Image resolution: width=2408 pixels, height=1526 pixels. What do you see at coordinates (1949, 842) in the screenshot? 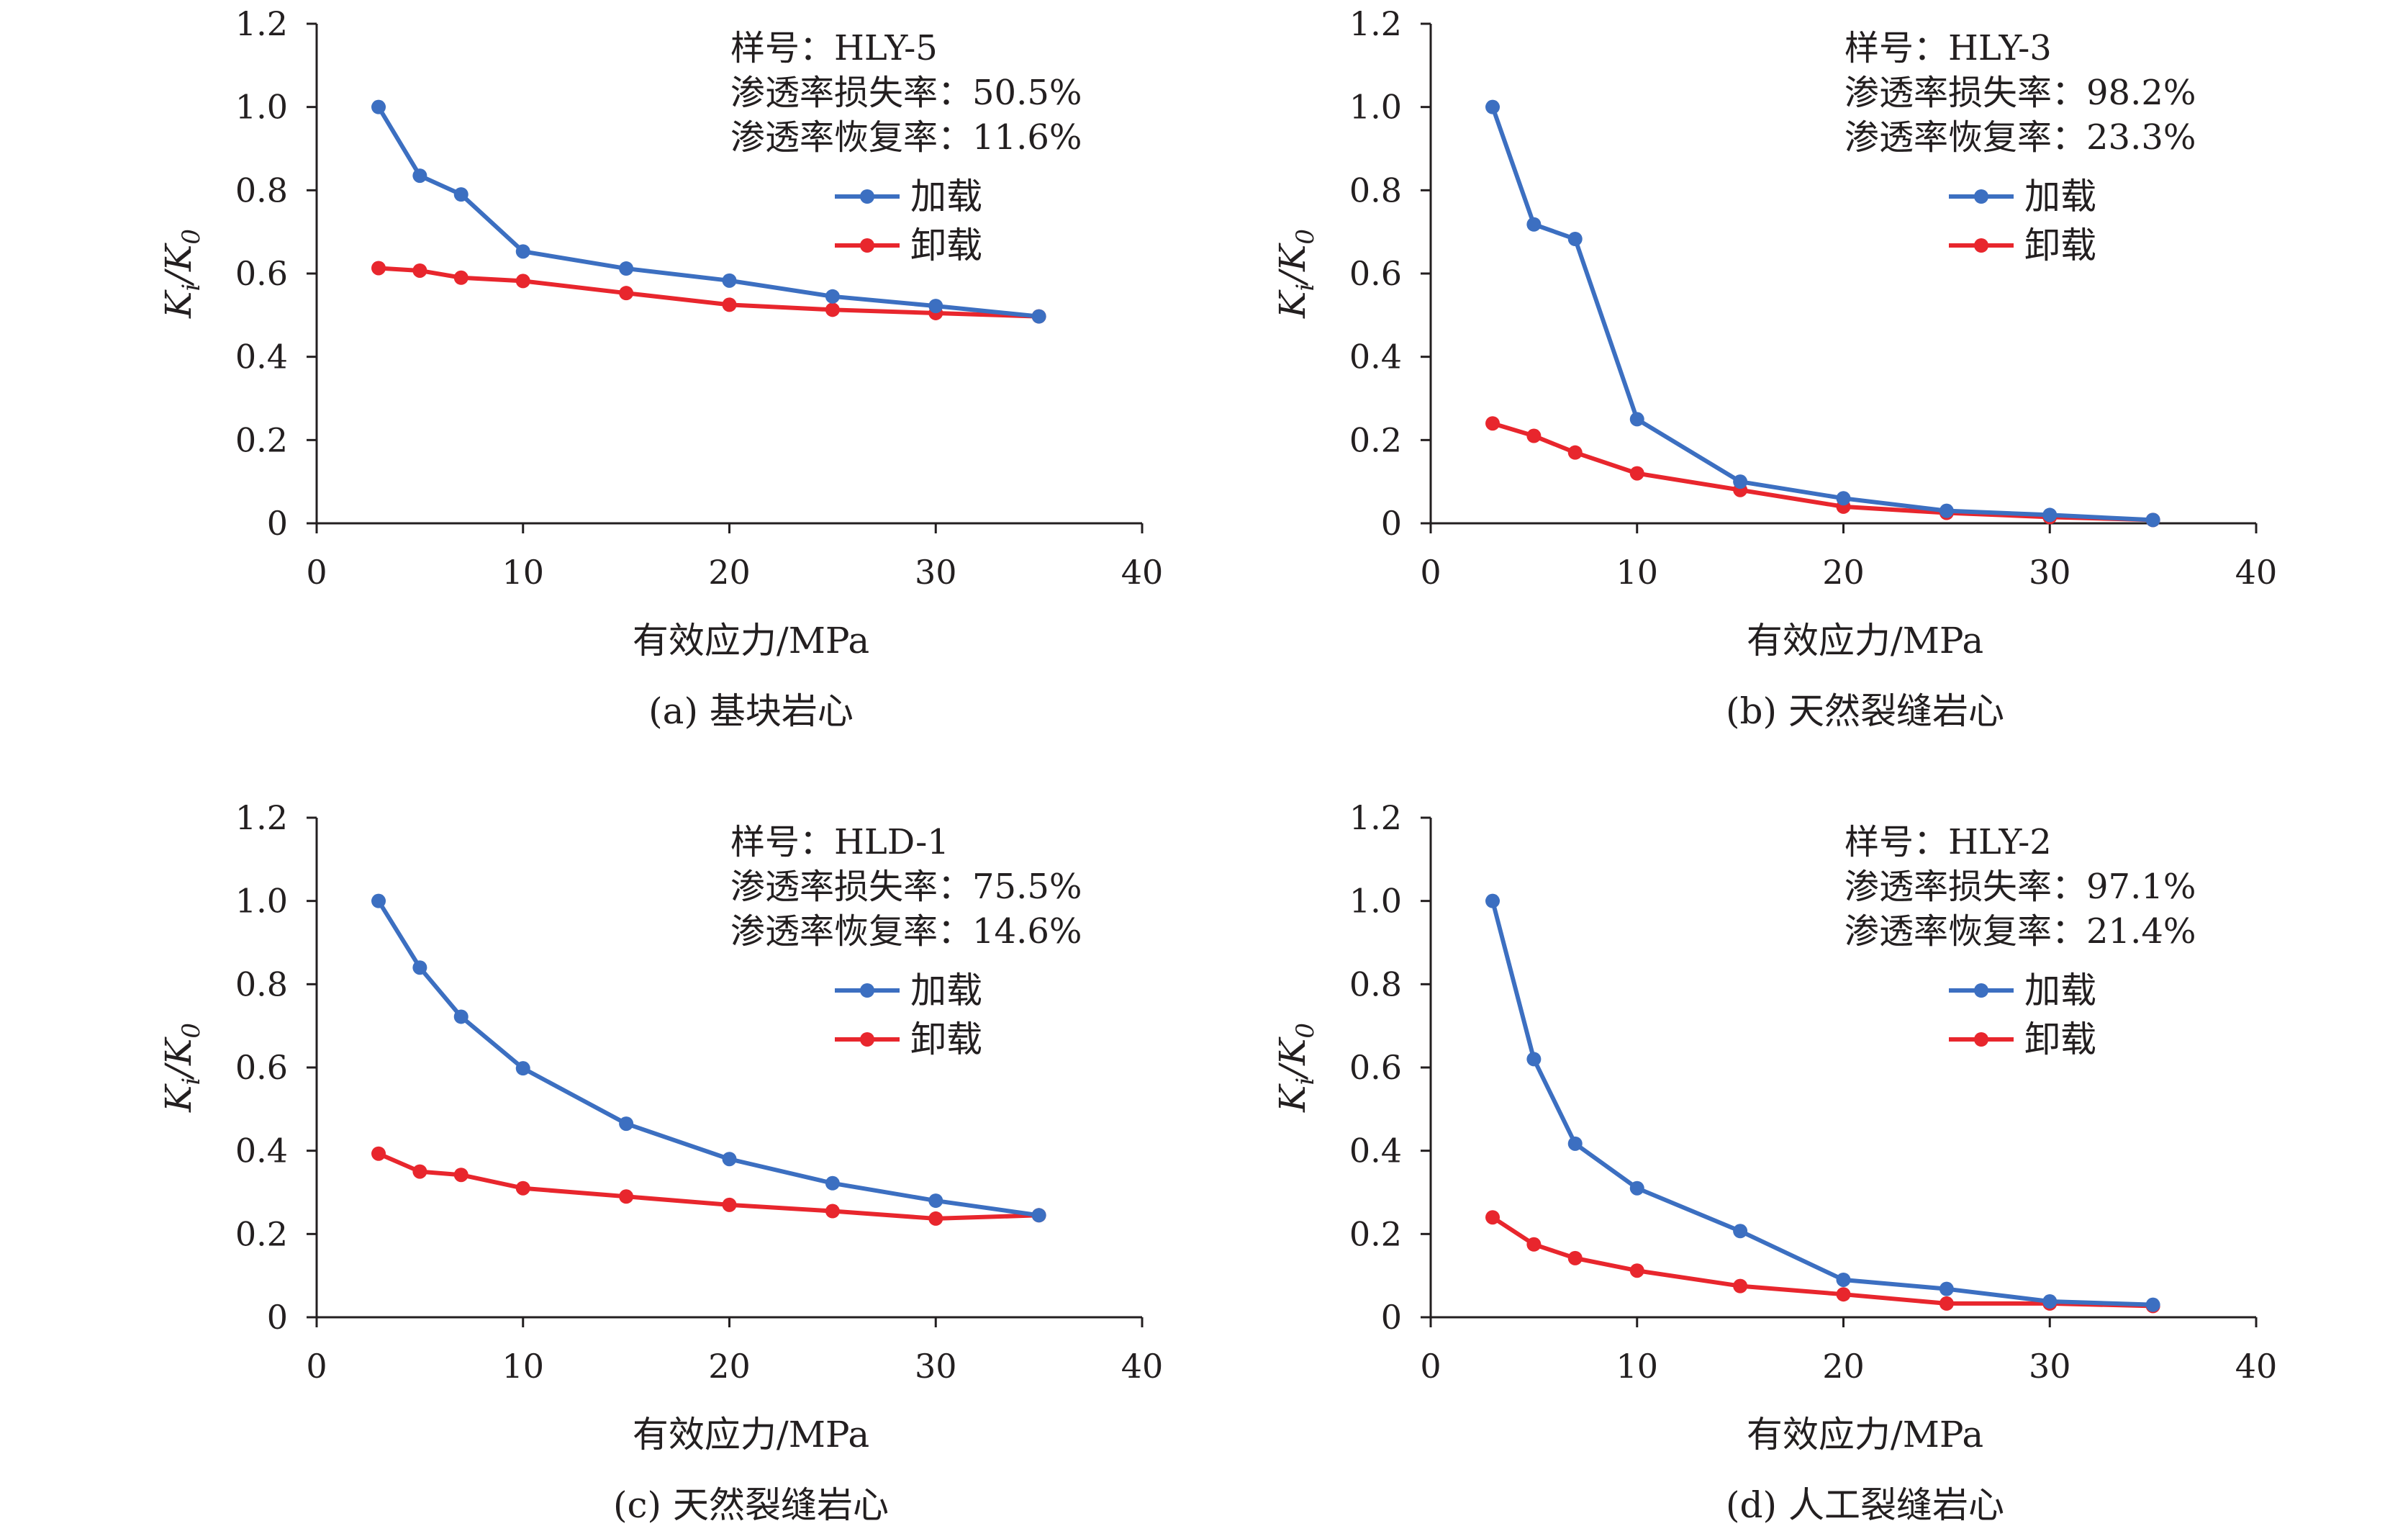
I see `annotation-text: 样号：HLY-2` at bounding box center [1949, 842].